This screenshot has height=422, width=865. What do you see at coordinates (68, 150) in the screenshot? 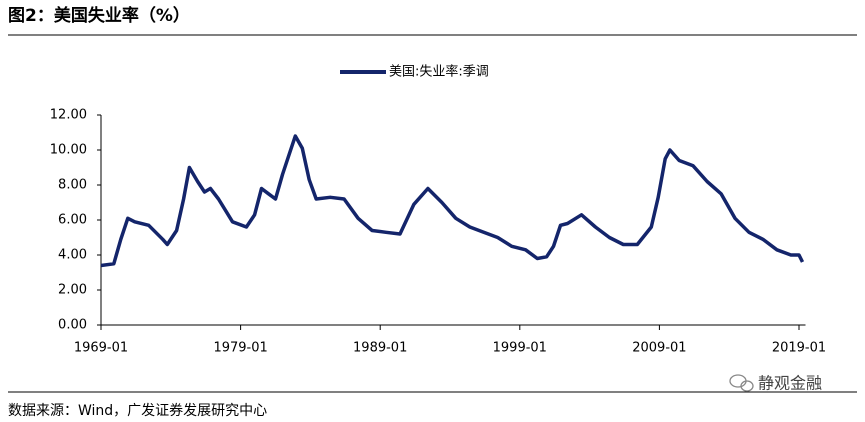
I see `y-tick-label: 10.00` at bounding box center [68, 150].